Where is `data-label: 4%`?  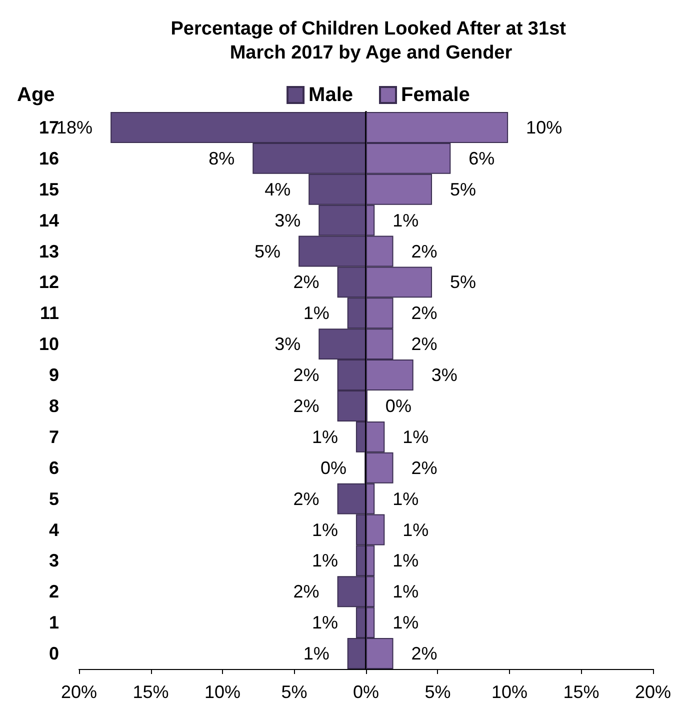 data-label: 4% is located at coordinates (277, 189).